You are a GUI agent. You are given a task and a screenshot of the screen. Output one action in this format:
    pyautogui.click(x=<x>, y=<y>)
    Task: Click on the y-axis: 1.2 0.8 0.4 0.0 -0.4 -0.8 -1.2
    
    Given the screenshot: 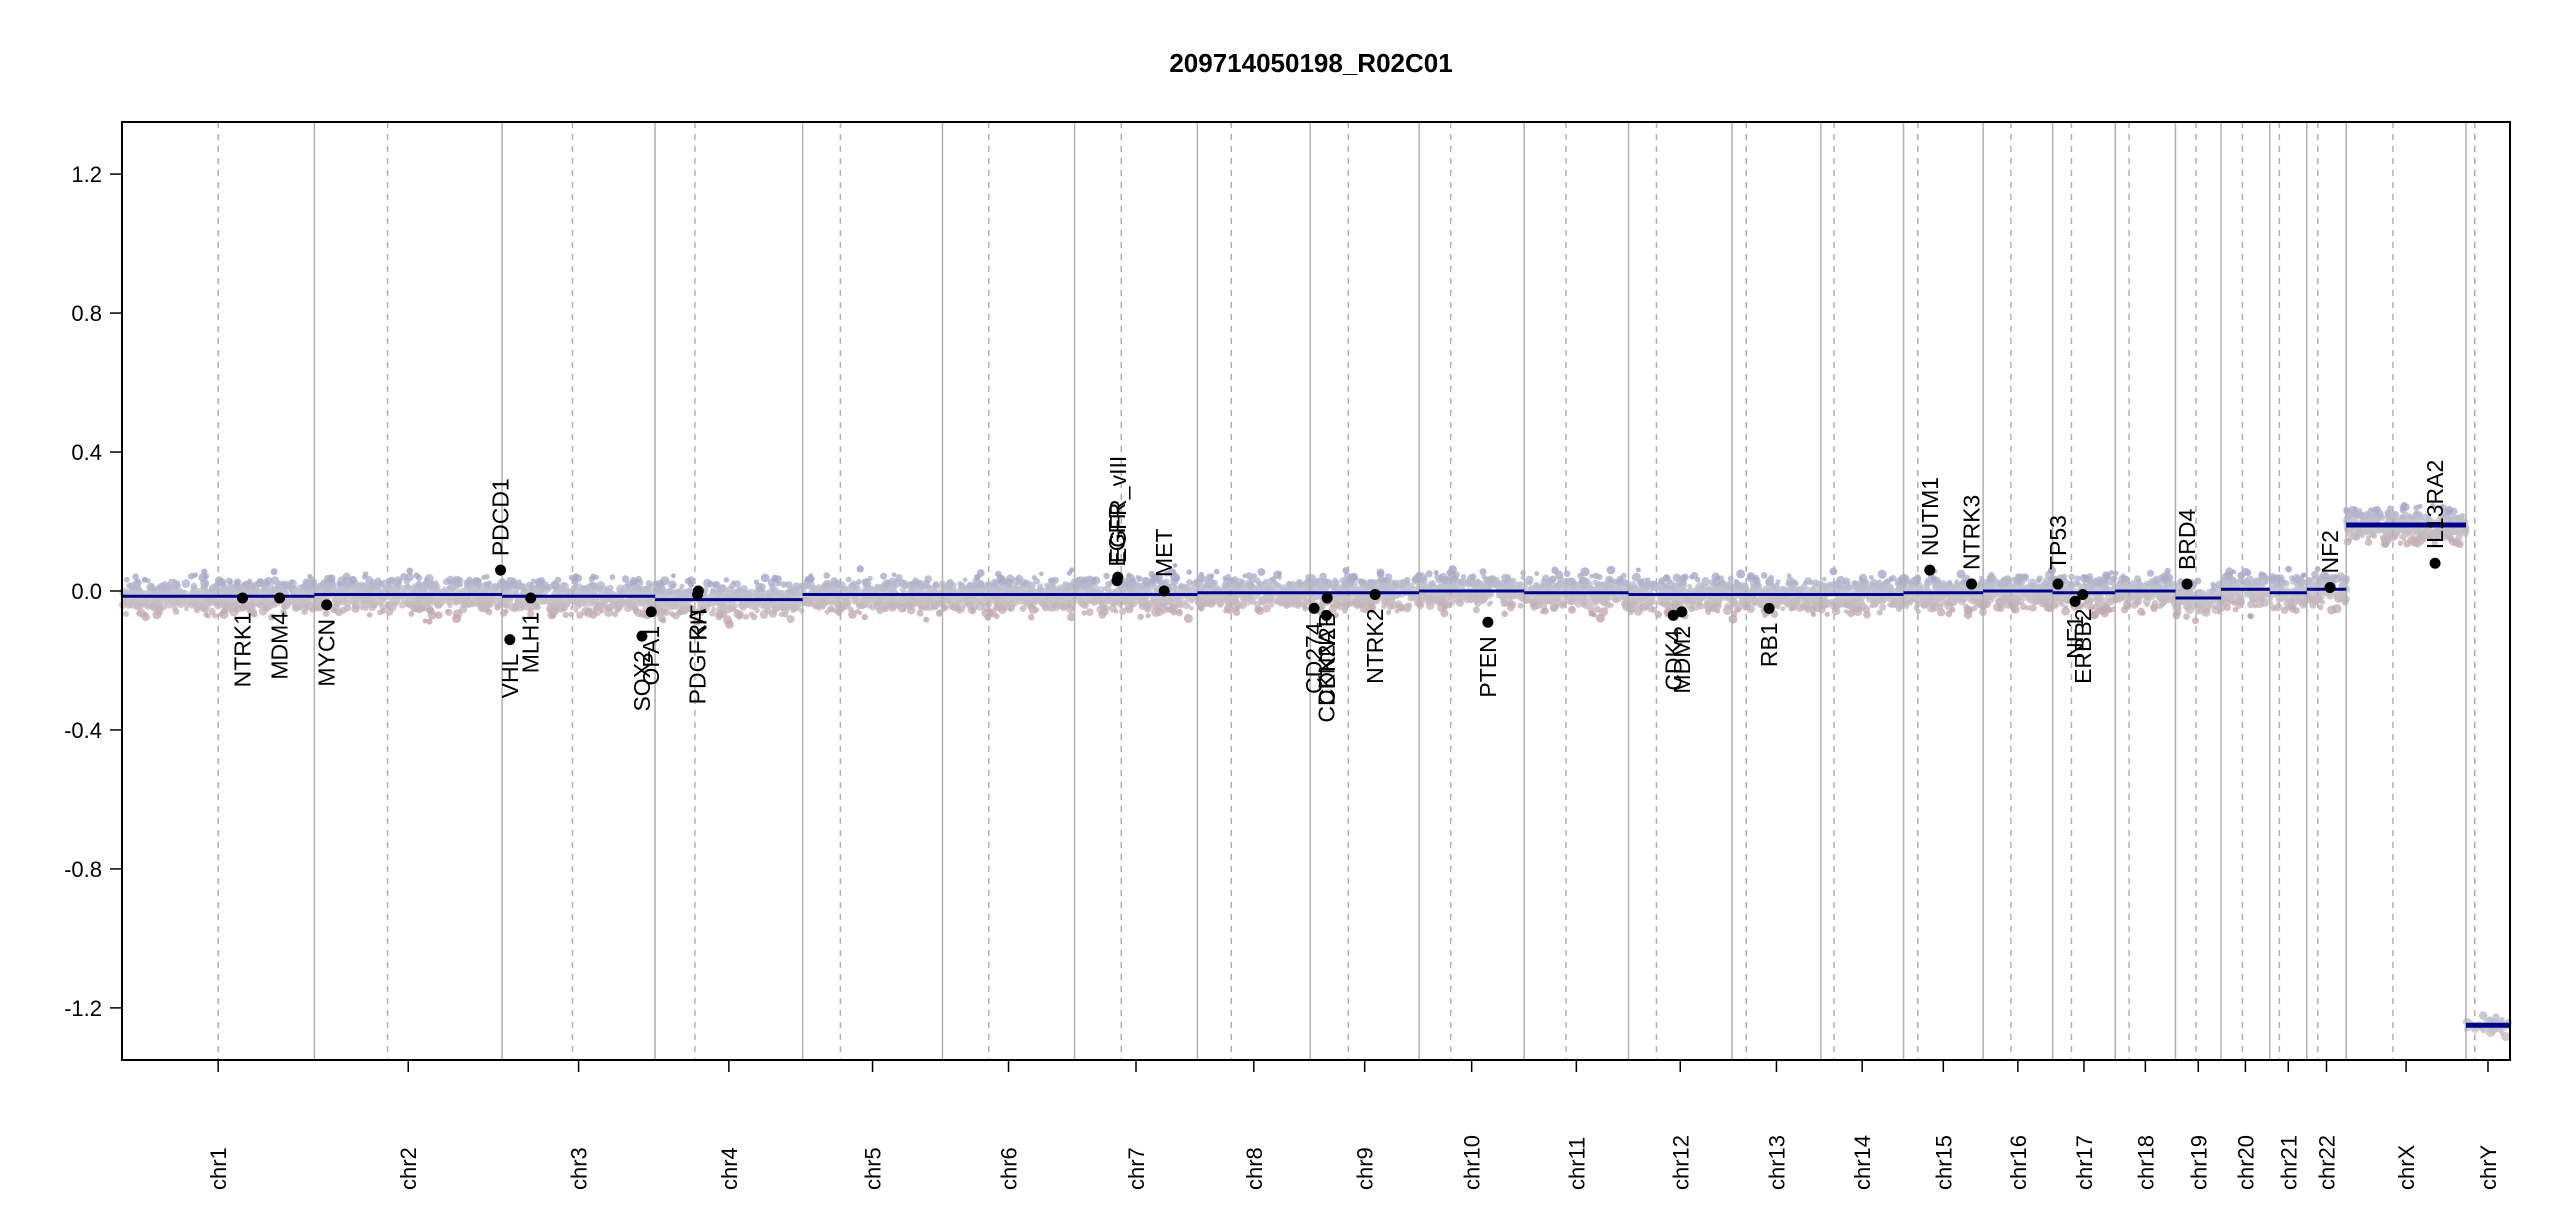 What is the action you would take?
    pyautogui.click(x=93, y=591)
    